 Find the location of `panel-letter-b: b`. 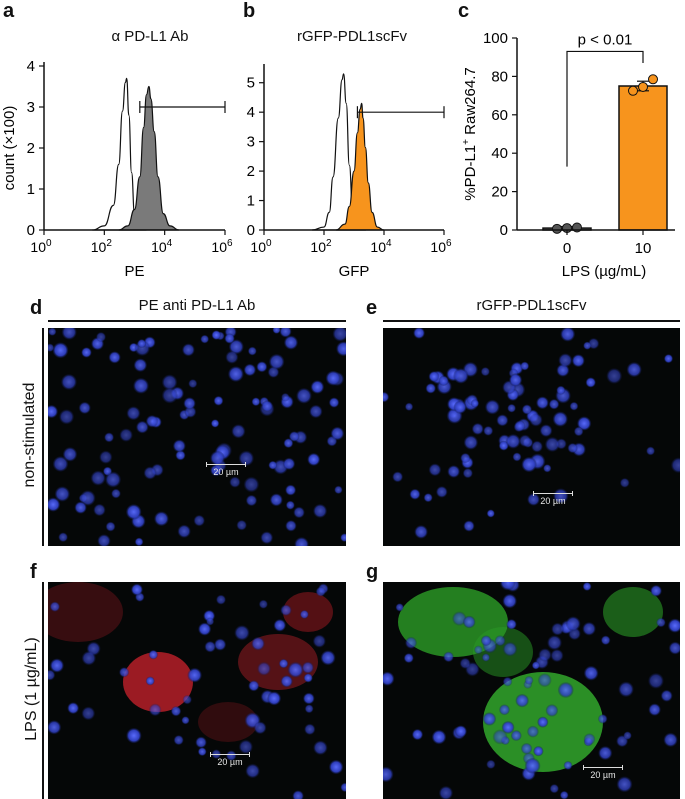

panel-letter-b: b is located at coordinates (249, 11).